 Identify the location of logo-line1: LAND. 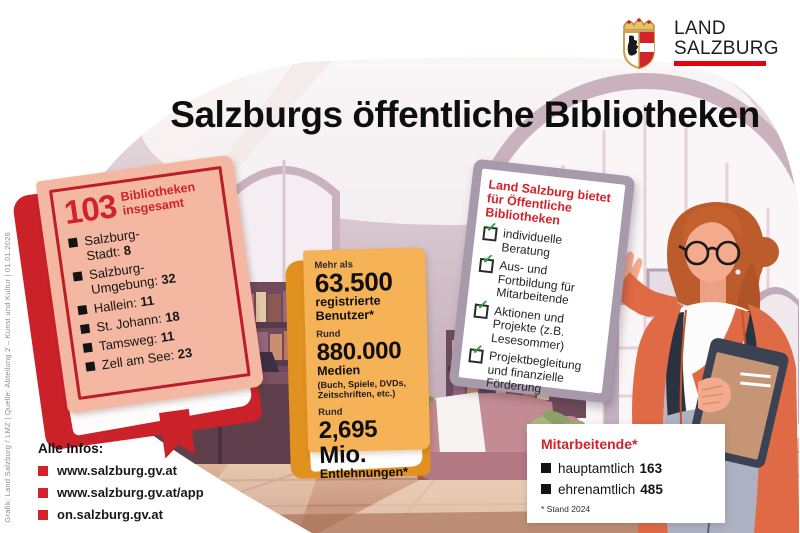
(700, 28).